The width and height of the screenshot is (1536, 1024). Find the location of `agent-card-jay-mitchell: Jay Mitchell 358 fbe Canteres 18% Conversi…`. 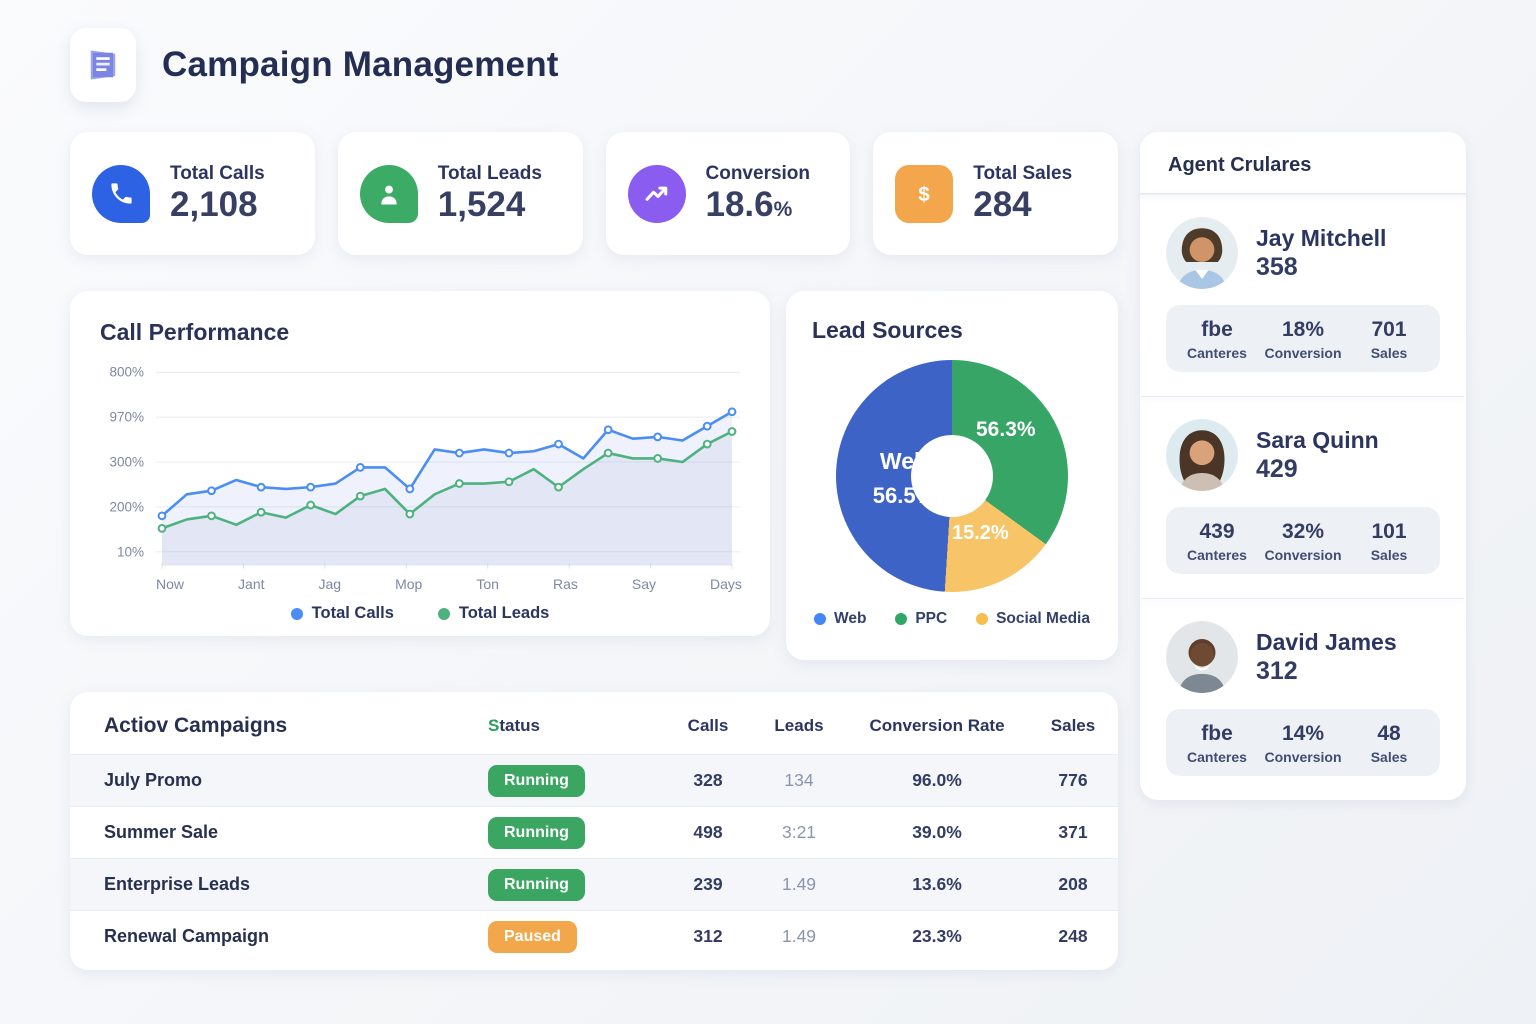

agent-card-jay-mitchell: Jay Mitchell 358 fbe Canteres 18% Conversi… is located at coordinates (1303, 295).